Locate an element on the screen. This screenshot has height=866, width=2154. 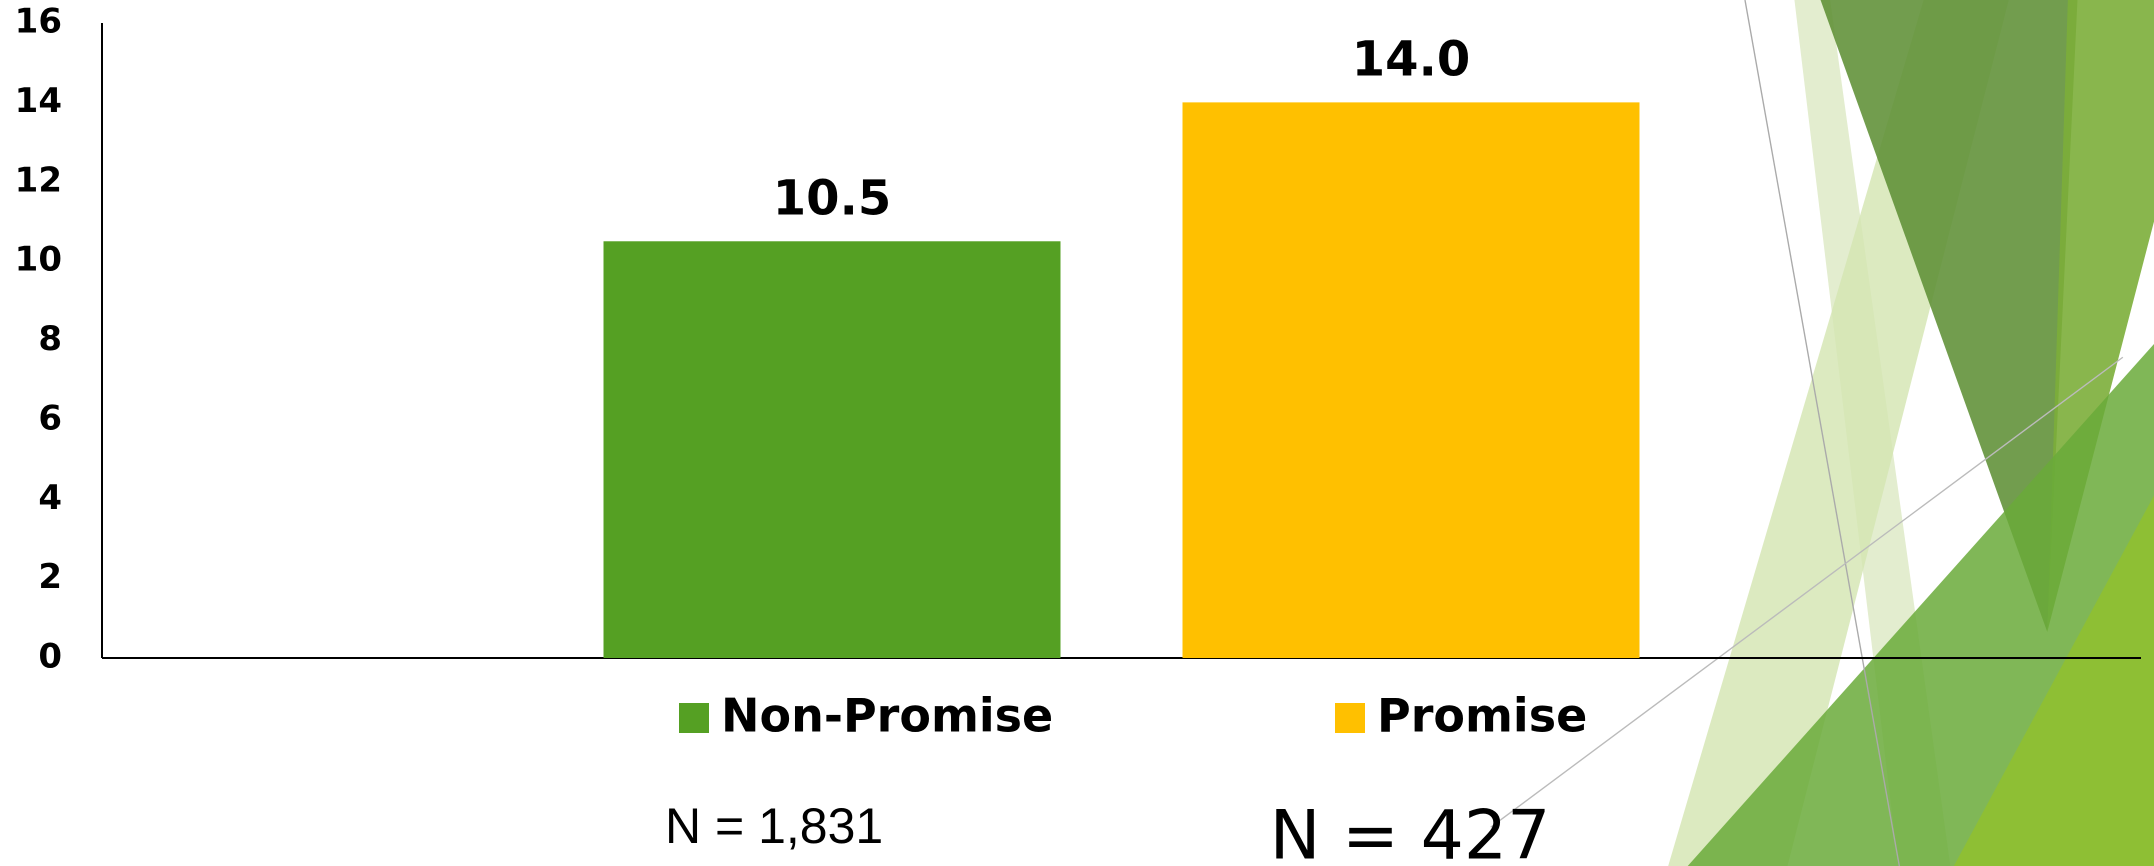
data-label: 10.5 is located at coordinates (832, 198).